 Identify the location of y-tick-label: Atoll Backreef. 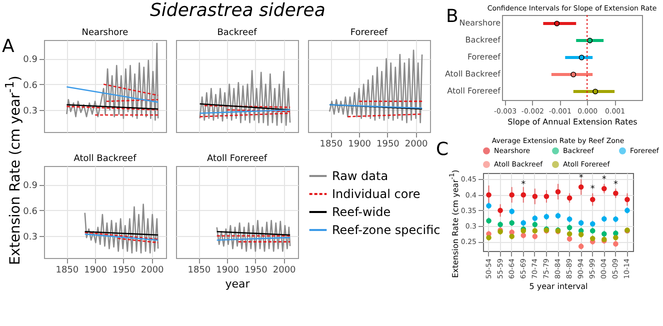
(472, 74).